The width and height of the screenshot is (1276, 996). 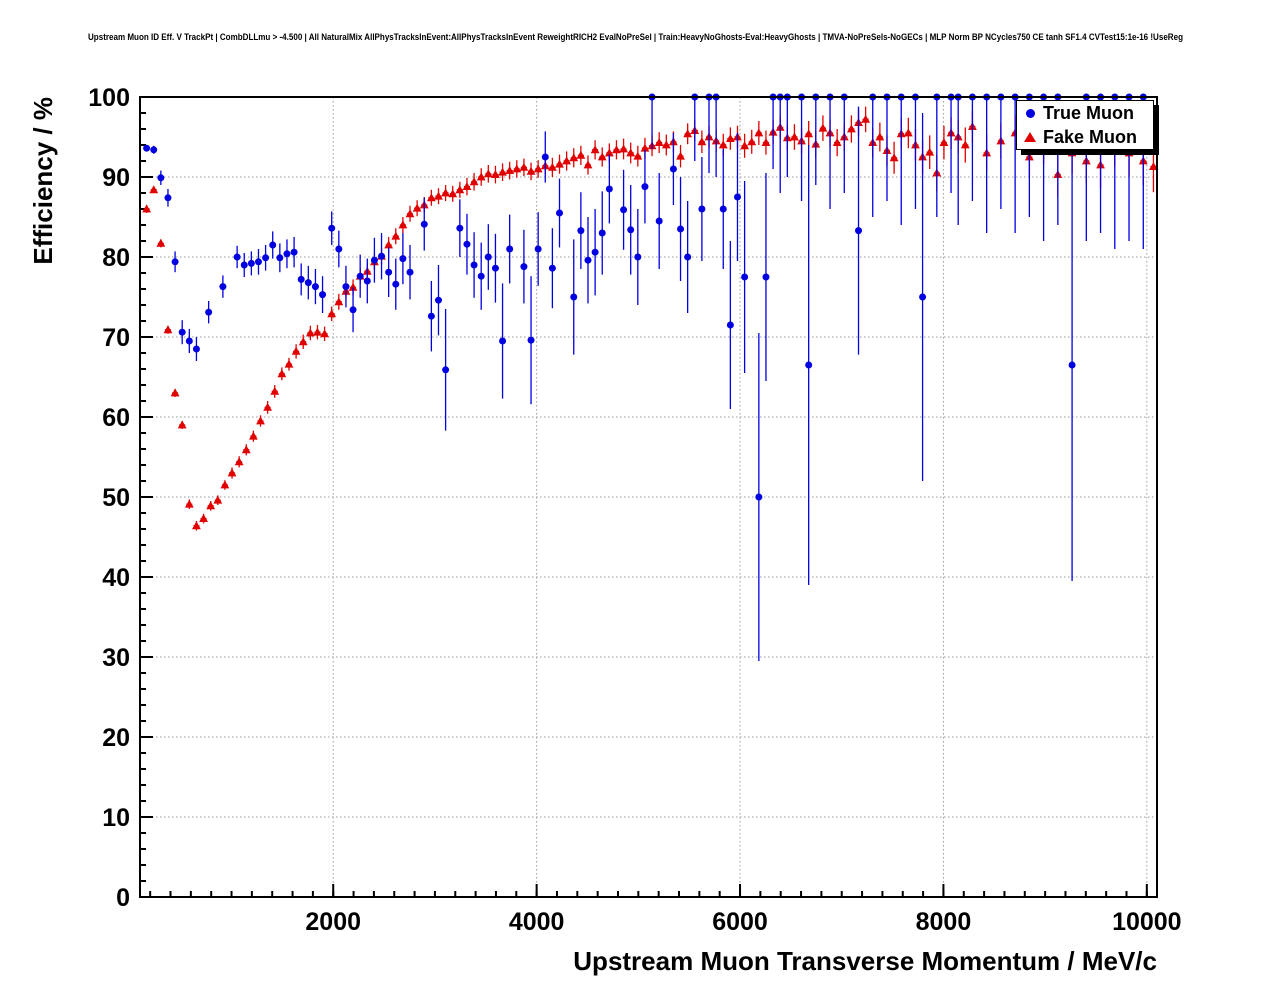 What do you see at coordinates (43, 181) in the screenshot?
I see `y-axis-title: Efficiency / %` at bounding box center [43, 181].